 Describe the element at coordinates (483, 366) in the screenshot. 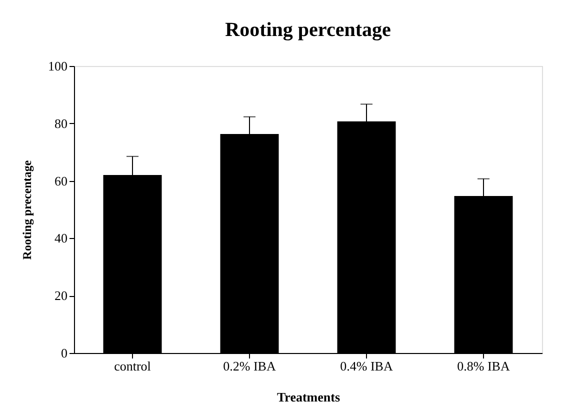

I see `x-tick-label: 0.8% IBA` at that location.